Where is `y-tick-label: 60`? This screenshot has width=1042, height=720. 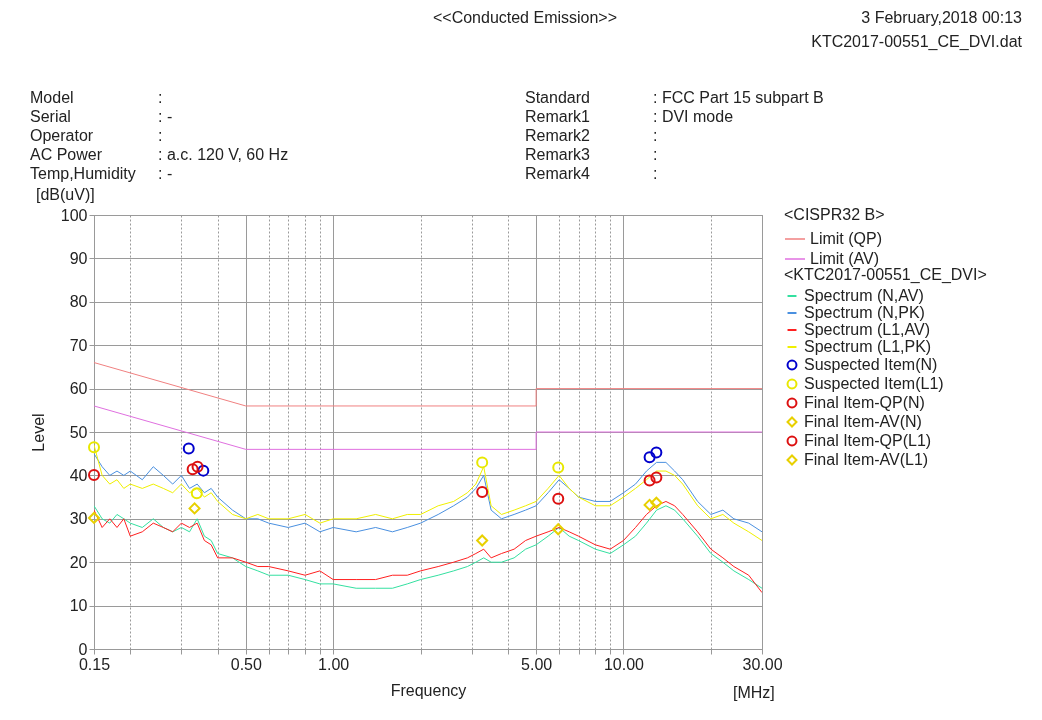 y-tick-label: 60 is located at coordinates (78, 389).